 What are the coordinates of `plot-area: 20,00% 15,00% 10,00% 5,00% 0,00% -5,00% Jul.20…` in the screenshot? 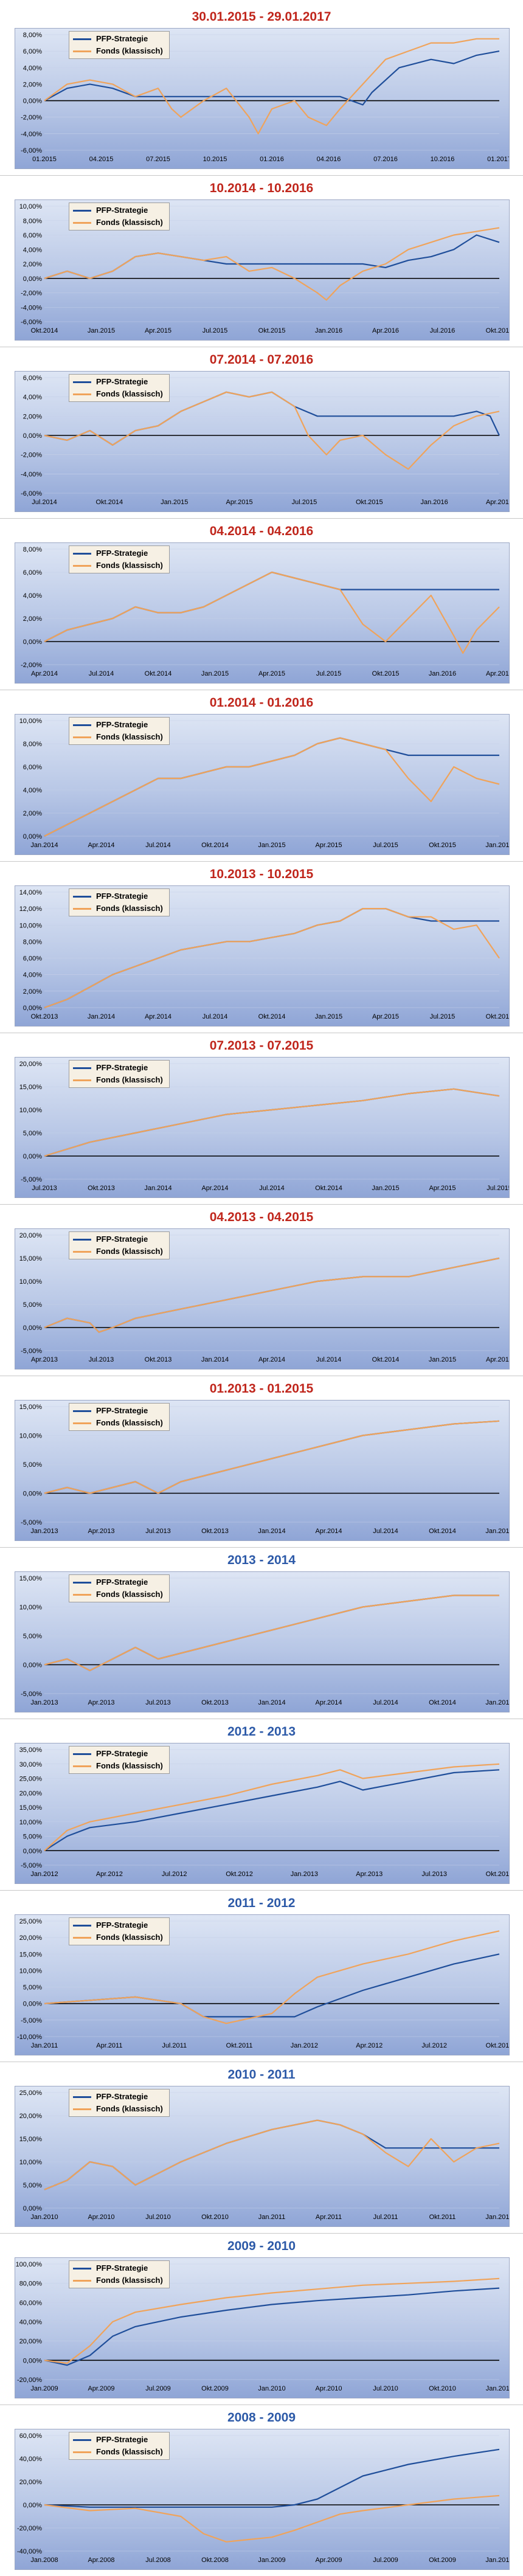 It's located at (262, 1127).